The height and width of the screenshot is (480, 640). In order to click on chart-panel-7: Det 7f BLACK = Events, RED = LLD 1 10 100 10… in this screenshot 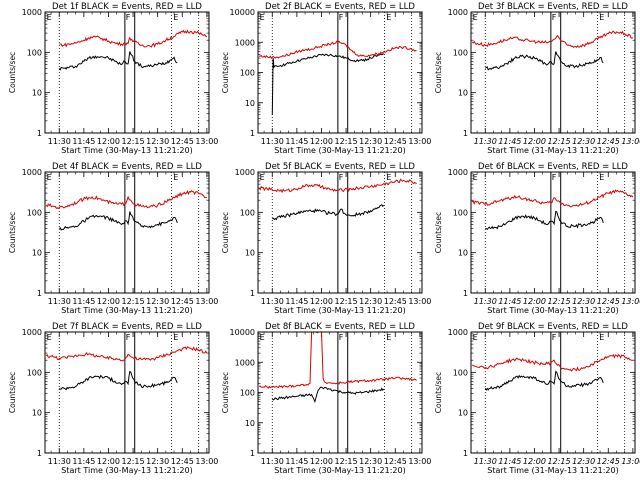, I will do `click(113, 398)`.